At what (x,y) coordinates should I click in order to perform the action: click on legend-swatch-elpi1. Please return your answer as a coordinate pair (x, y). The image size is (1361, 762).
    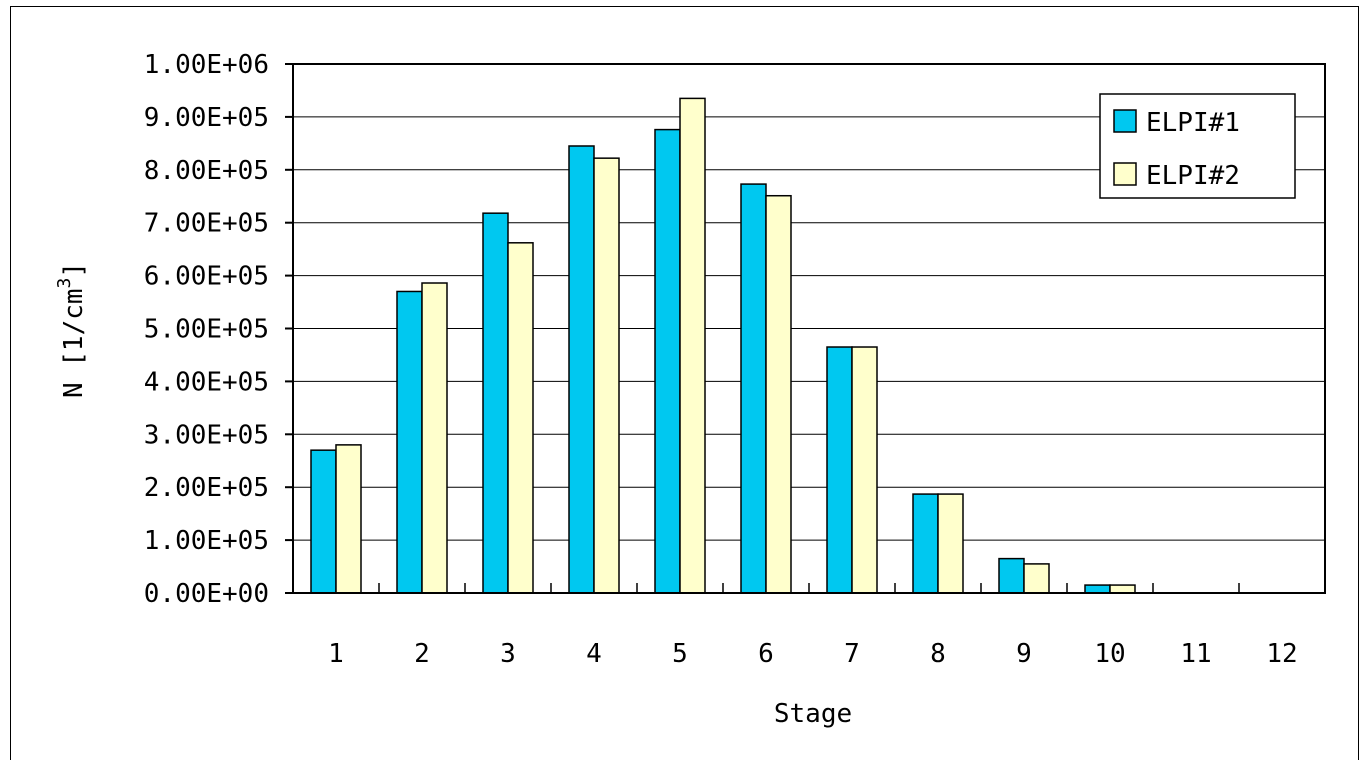
    Looking at the image, I should click on (1125, 121).